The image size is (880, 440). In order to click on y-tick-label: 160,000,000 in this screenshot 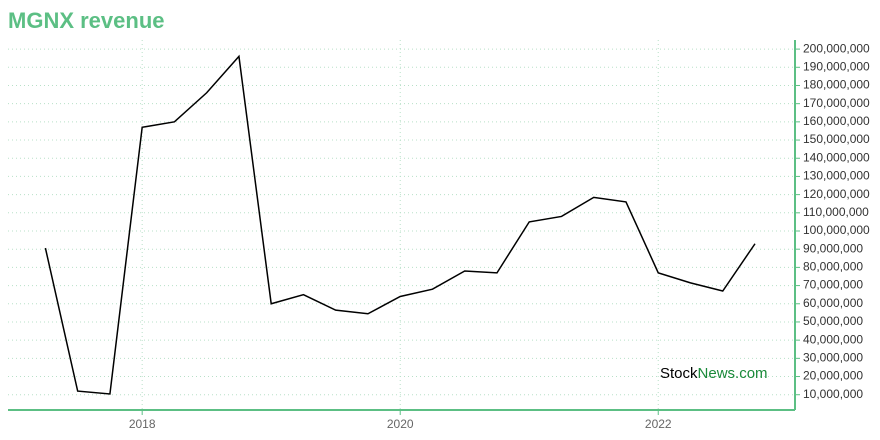, I will do `click(836, 121)`.